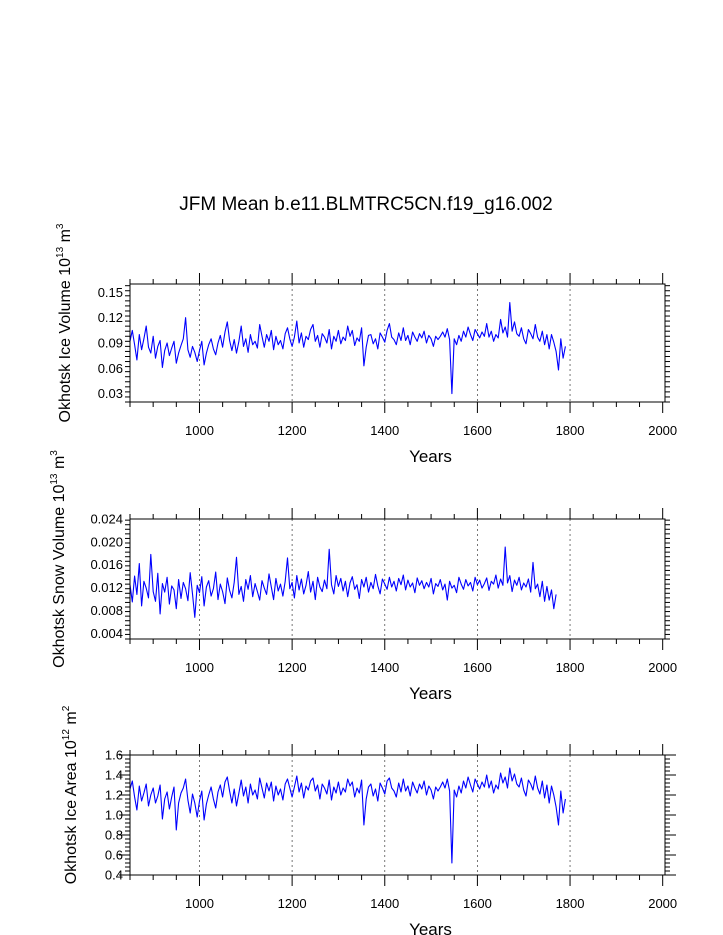  I want to click on ice-volume-x-tick-label: 1600, so click(477, 430).